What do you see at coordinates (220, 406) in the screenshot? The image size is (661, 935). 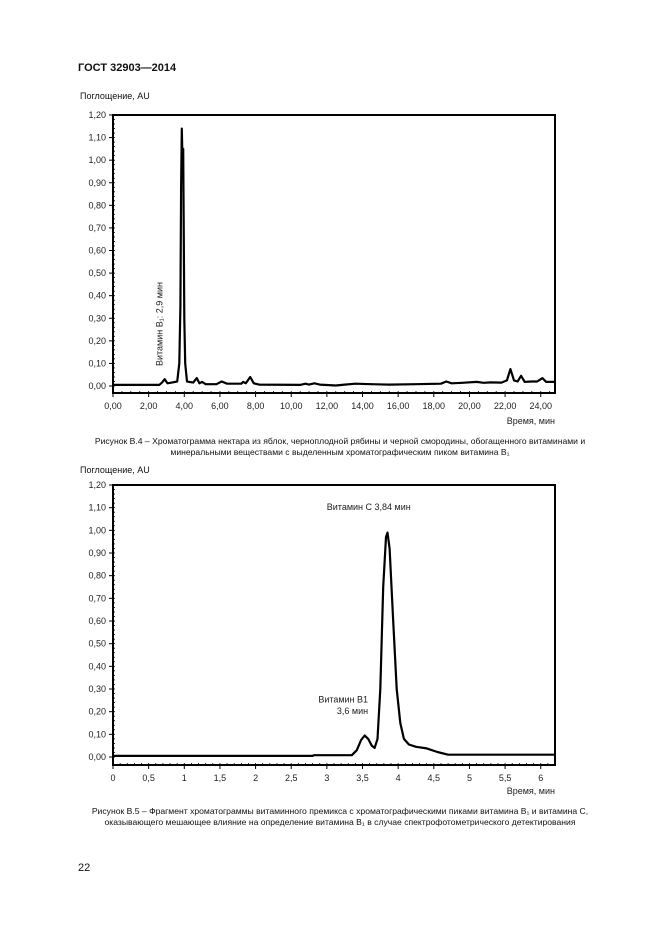 I see `x-tick-label: 6,00` at bounding box center [220, 406].